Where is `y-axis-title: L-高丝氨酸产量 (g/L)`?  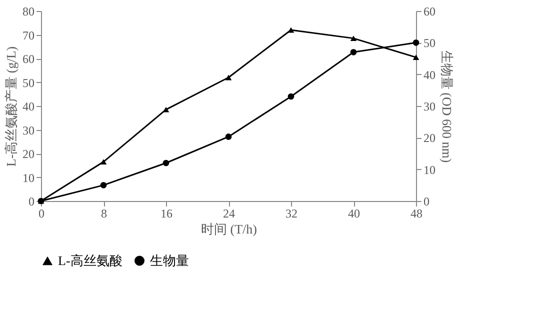
y-axis-title: L-高丝氨酸产量 (g/L) is located at coordinates (11, 106).